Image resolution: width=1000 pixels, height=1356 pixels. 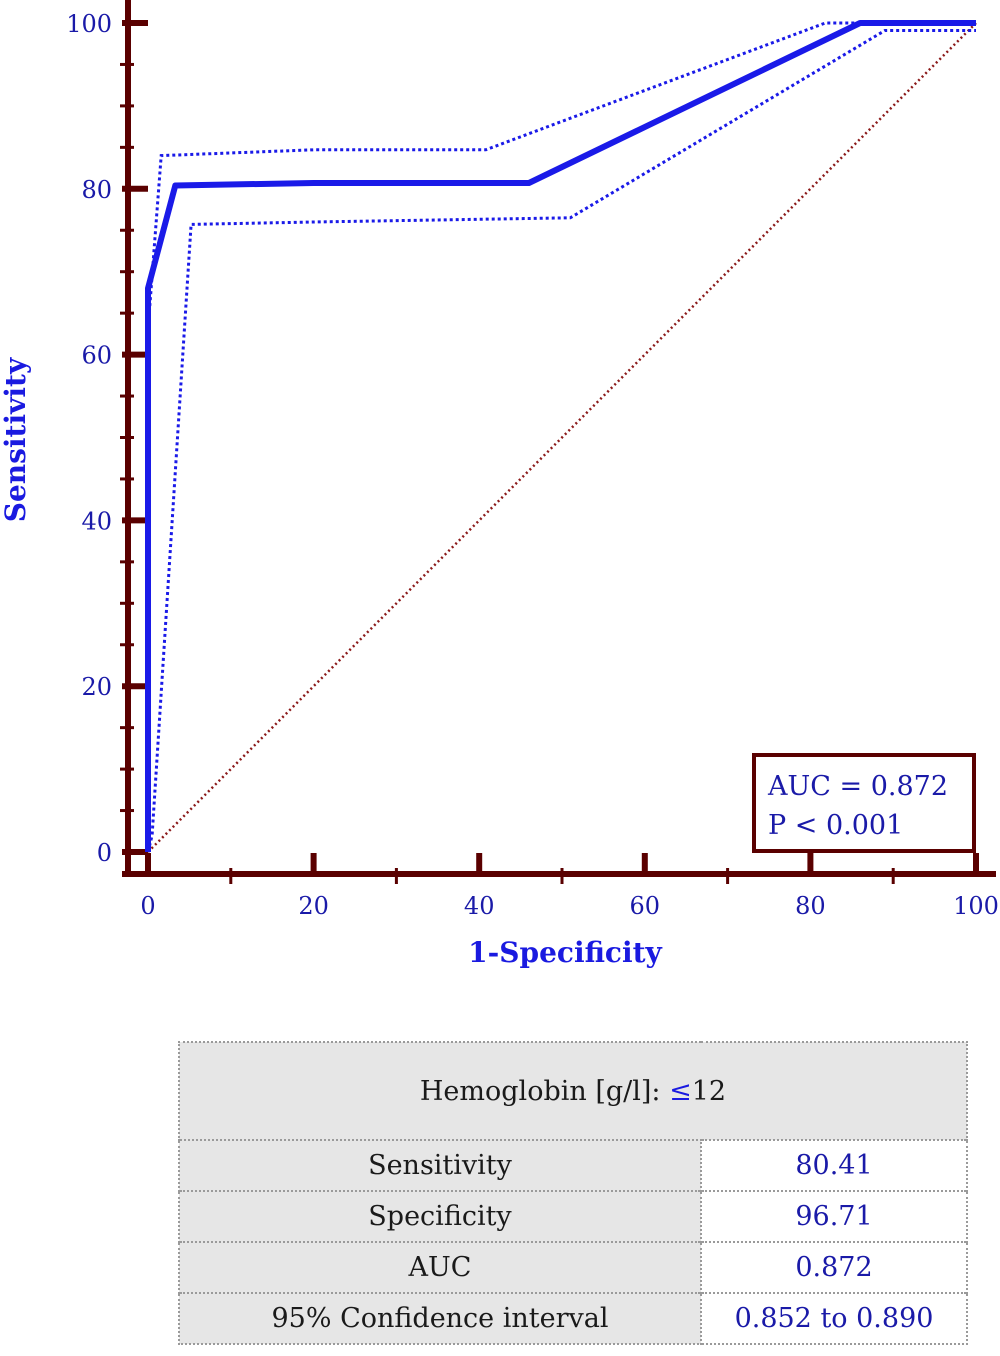 I want to click on table-header-row: Hemoglobin [g/l]: ≤12, so click(x=573, y=1090).